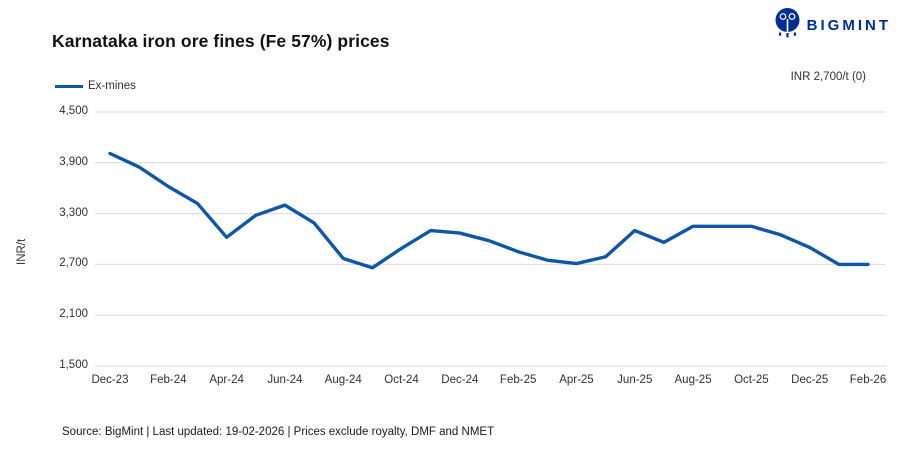 This screenshot has width=907, height=462. What do you see at coordinates (168, 380) in the screenshot?
I see `x-tick-label: Feb-24` at bounding box center [168, 380].